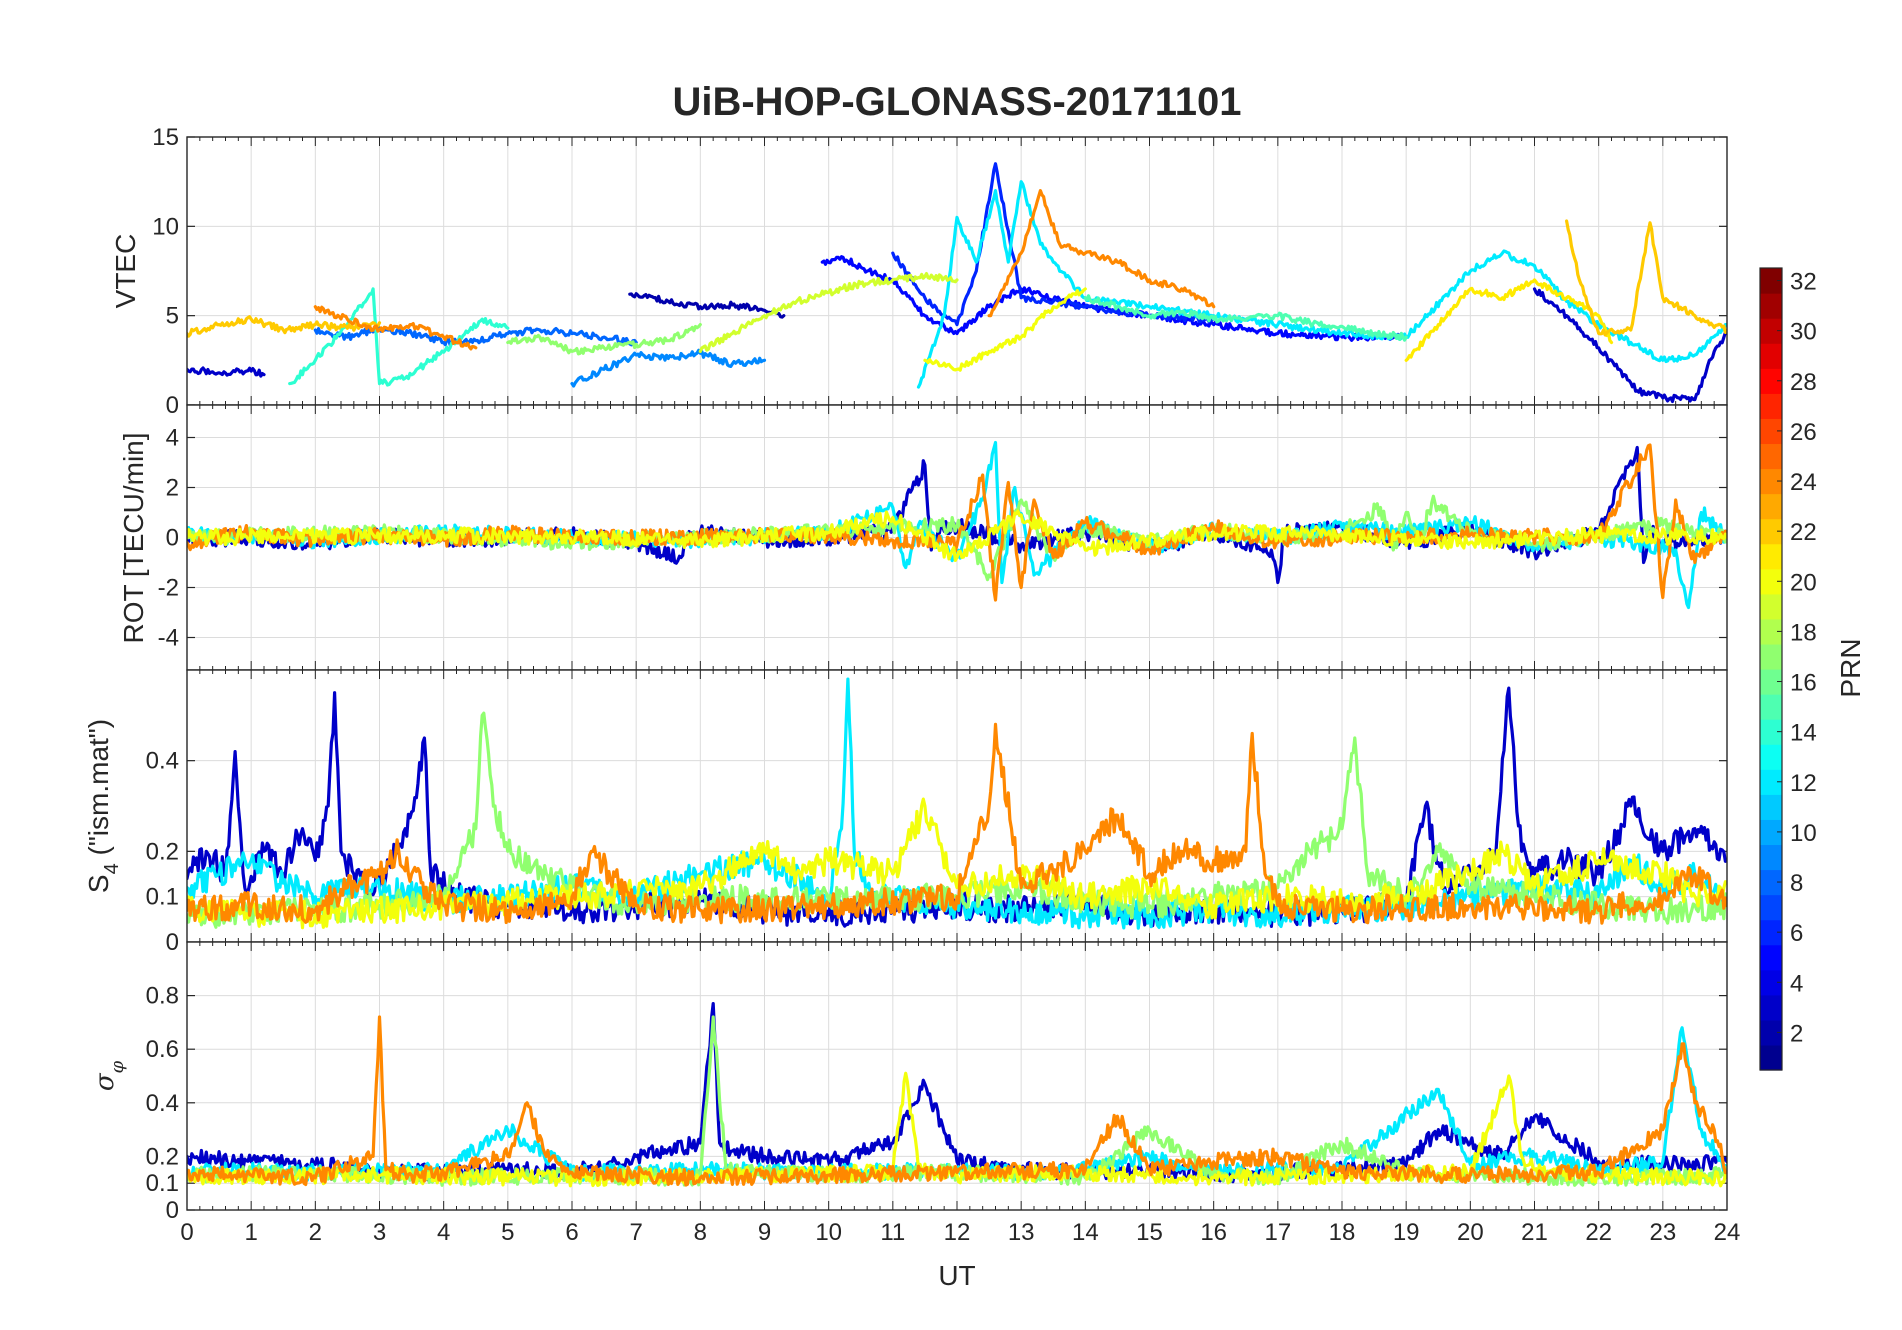 The width and height of the screenshot is (1902, 1330). What do you see at coordinates (1796, 983) in the screenshot?
I see `colorbar-tick-label: 4` at bounding box center [1796, 983].